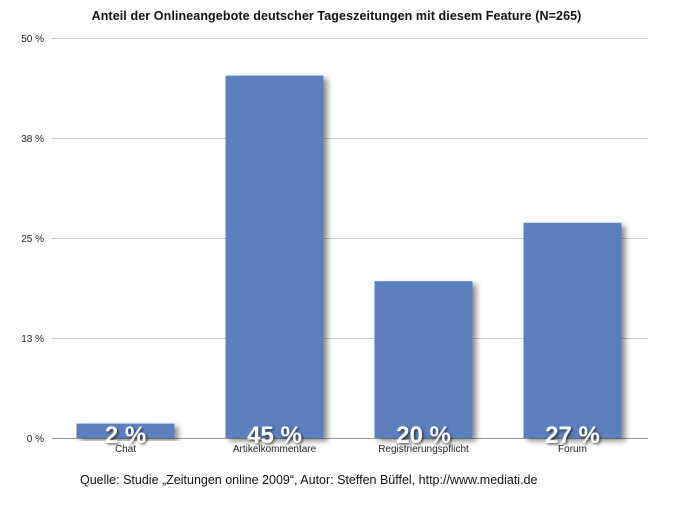 This screenshot has height=512, width=673. I want to click on data-labels: 2 % 45 % 20 % 27 %, so click(352, 435).